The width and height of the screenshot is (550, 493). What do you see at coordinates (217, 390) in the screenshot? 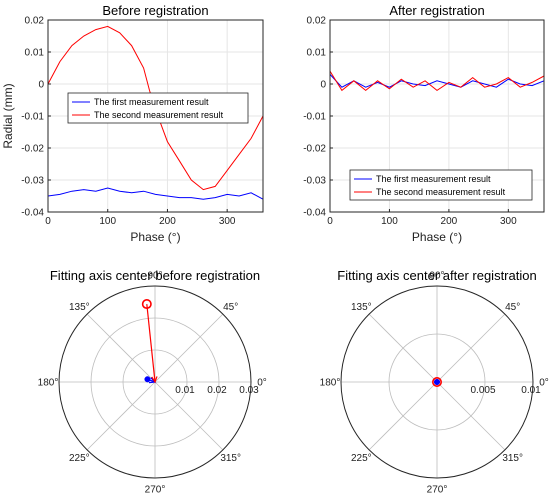
I see `r-tick-label: 0.02` at bounding box center [217, 390].